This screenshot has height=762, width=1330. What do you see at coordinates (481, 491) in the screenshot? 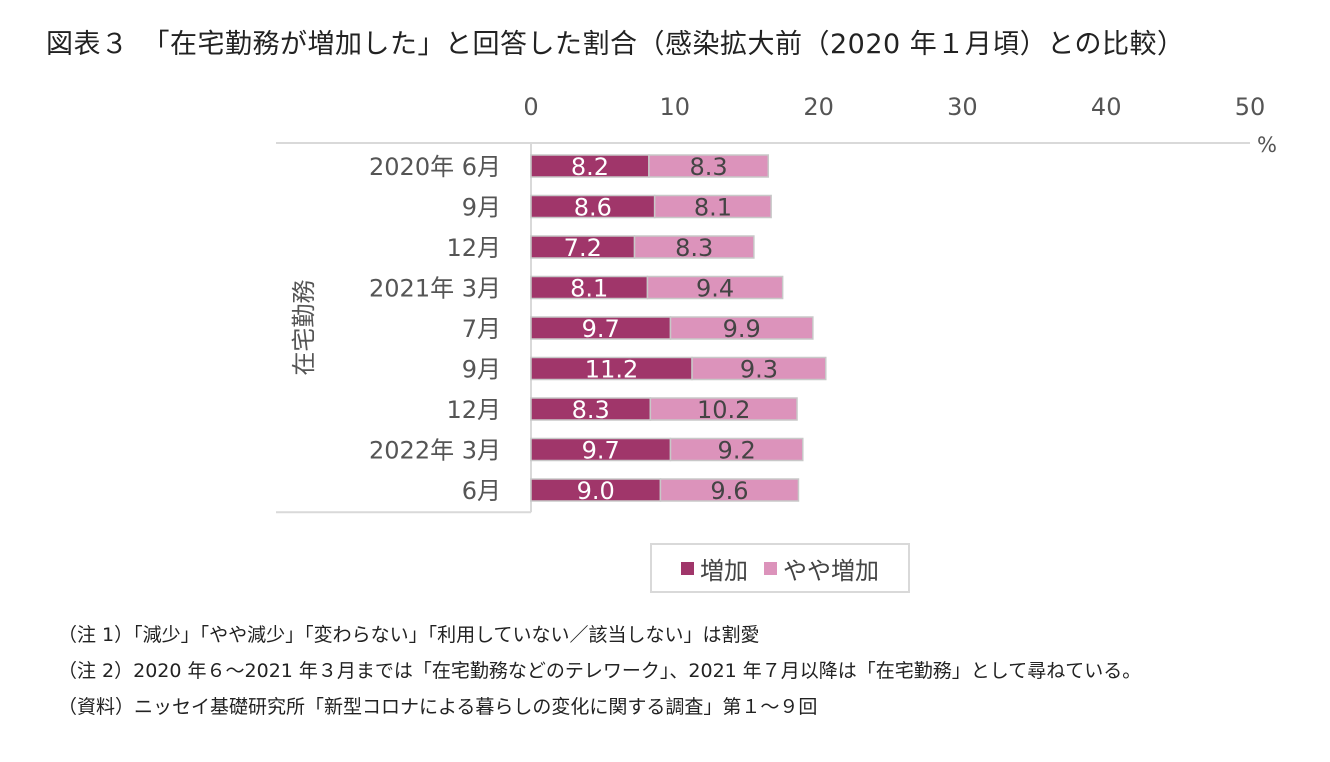
I see `category-label: 6月` at bounding box center [481, 491].